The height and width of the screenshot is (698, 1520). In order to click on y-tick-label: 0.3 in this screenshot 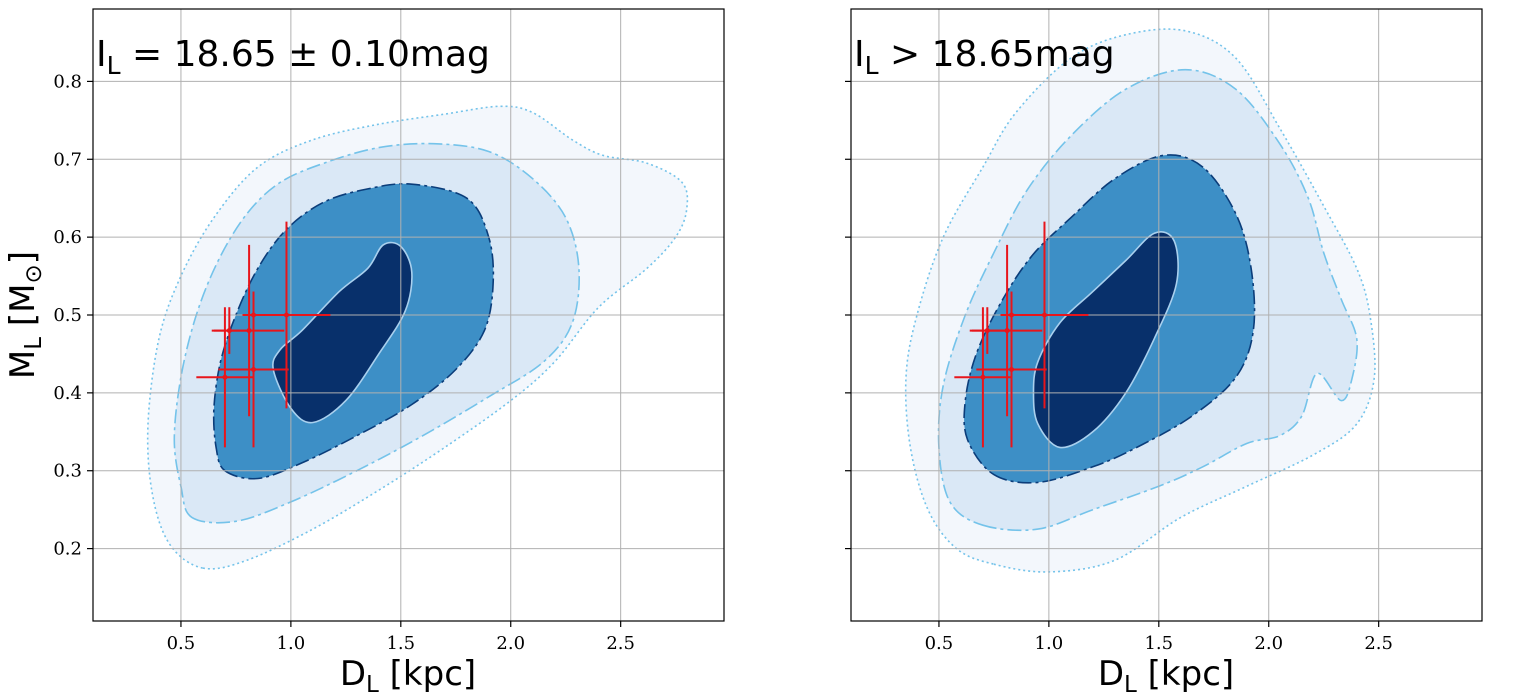, I will do `click(67, 471)`.